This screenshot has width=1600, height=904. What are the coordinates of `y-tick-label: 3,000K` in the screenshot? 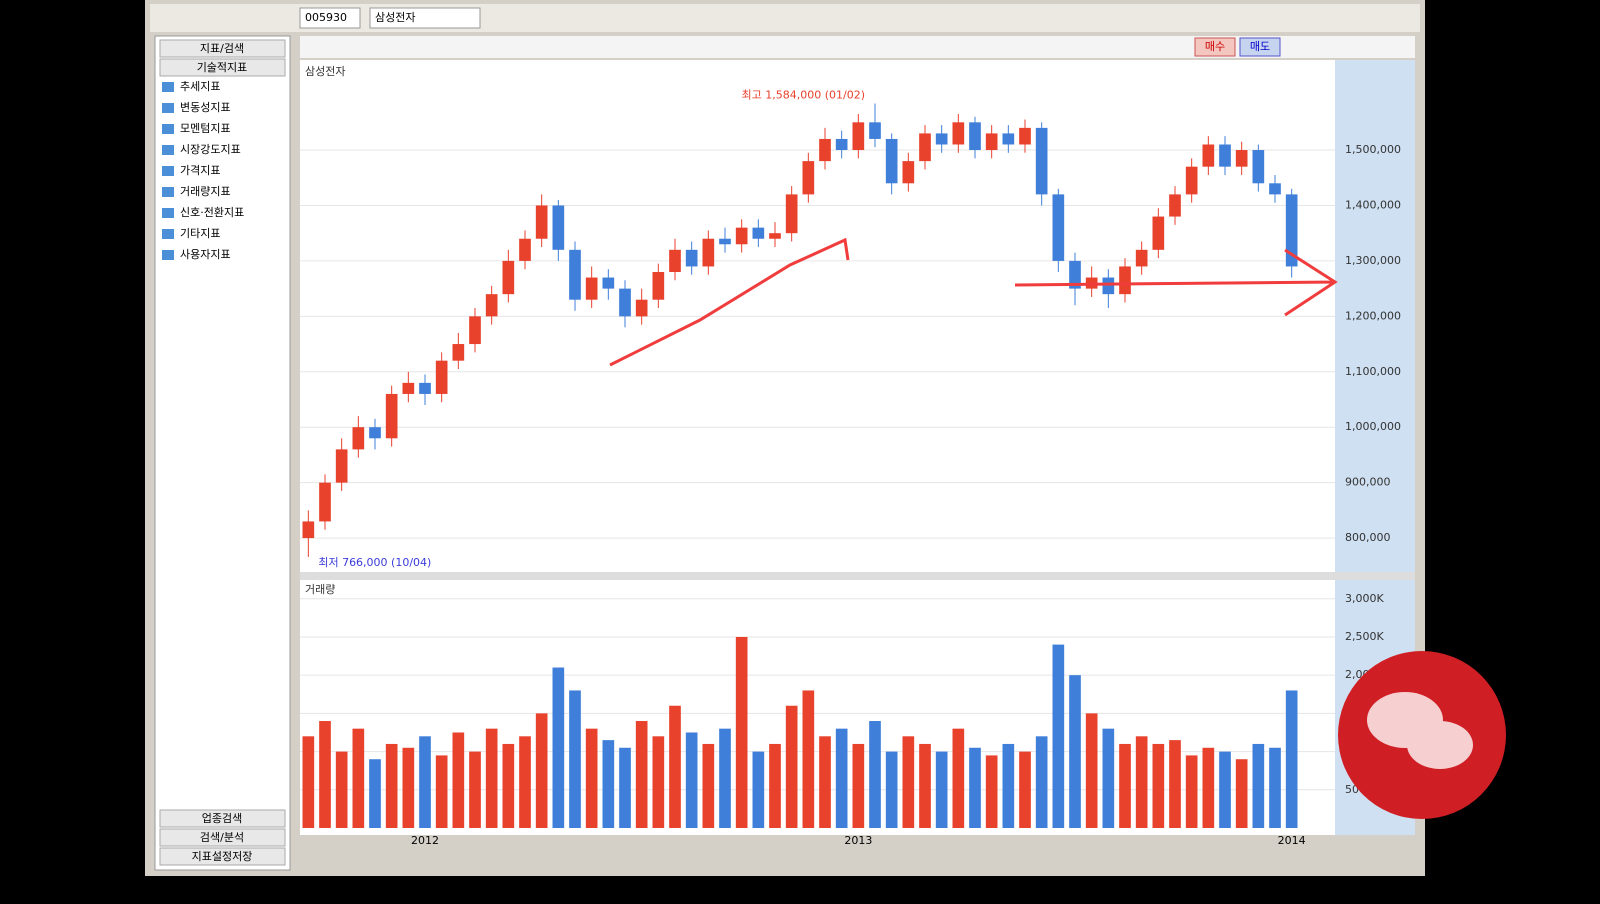 It's located at (1364, 598).